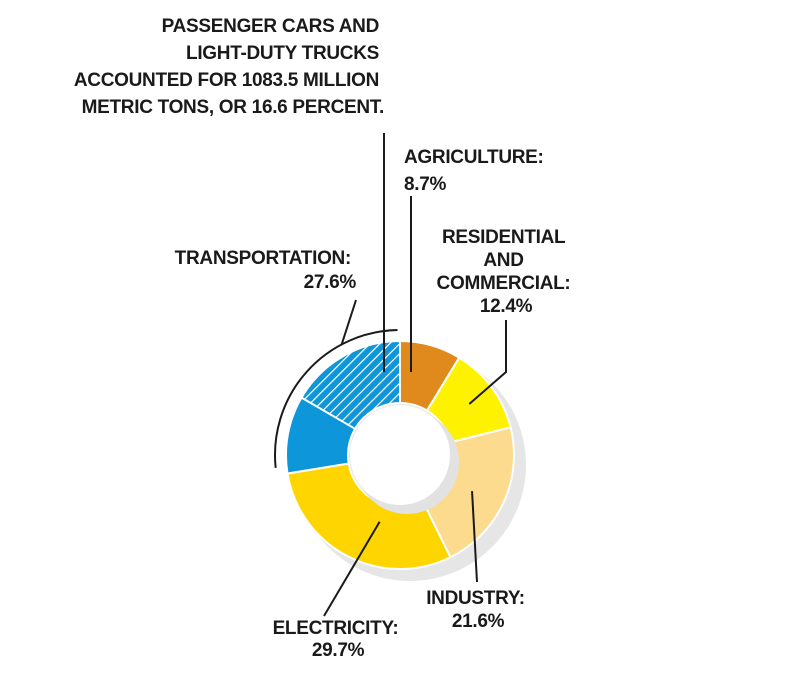  What do you see at coordinates (478, 610) in the screenshot?
I see `label-industry: INDUSTRY: 21.6%` at bounding box center [478, 610].